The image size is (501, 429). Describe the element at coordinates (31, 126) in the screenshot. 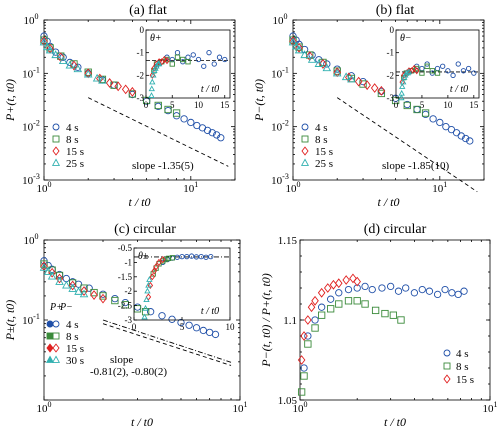

I see `y-tick-label: 10⁻²` at that location.